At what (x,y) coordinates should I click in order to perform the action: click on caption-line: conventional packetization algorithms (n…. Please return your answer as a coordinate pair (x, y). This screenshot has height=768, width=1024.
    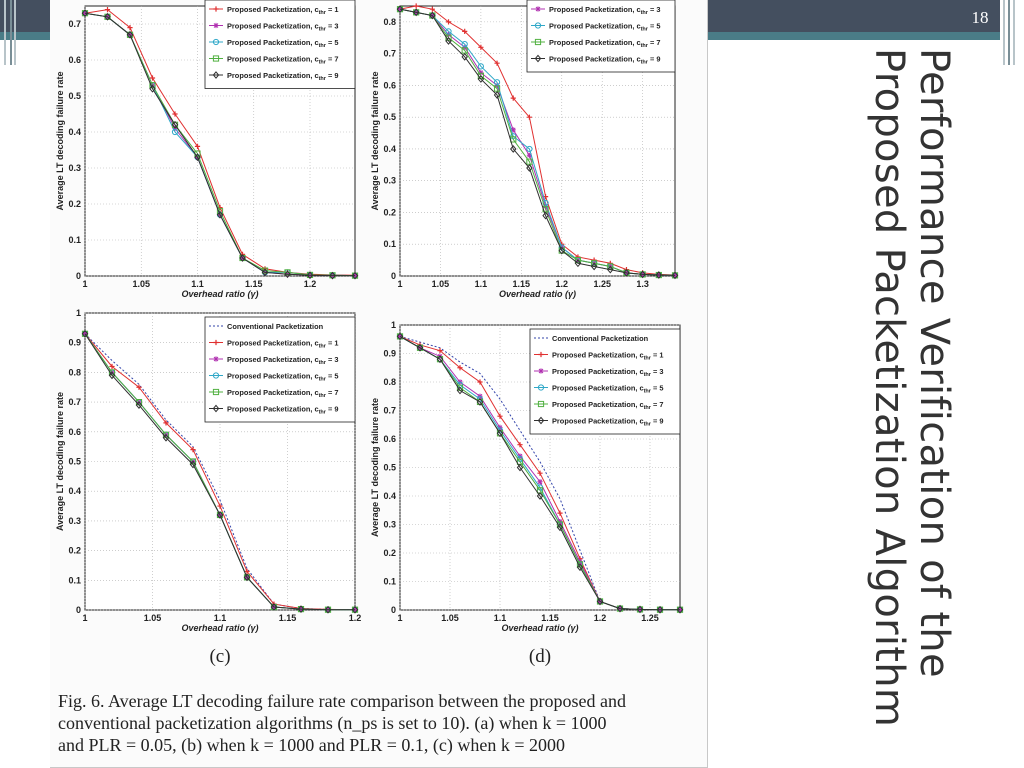
    Looking at the image, I should click on (374, 723).